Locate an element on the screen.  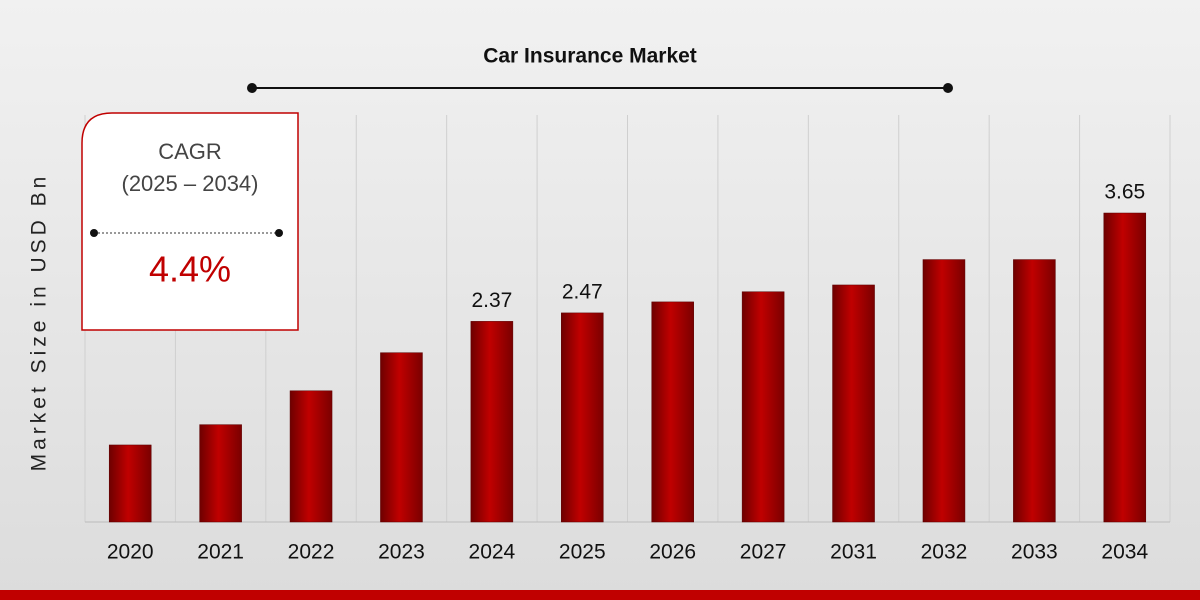
bottom-band is located at coordinates (600, 595).